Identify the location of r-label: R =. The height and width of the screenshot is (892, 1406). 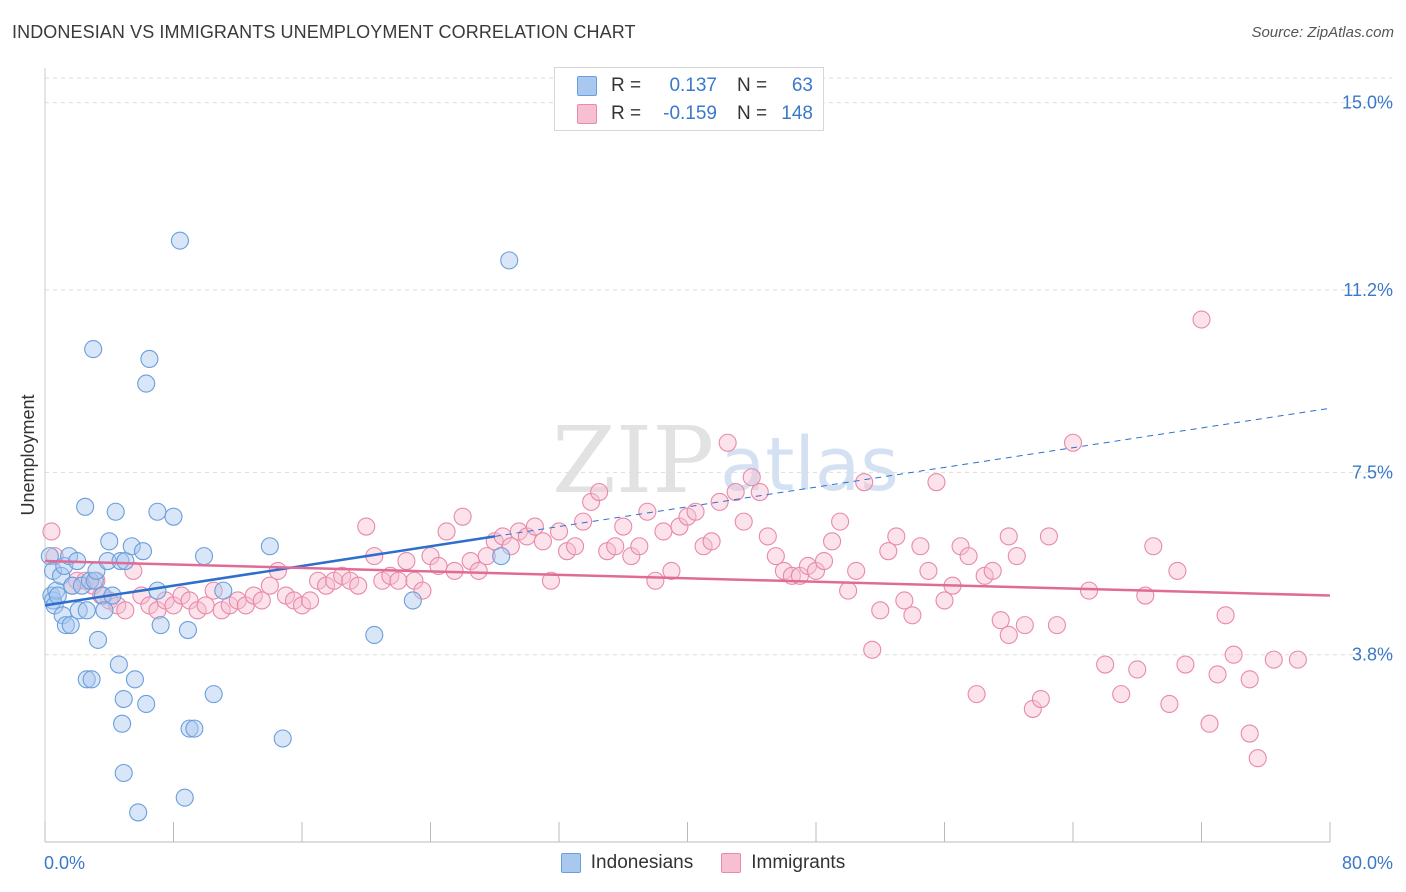
(626, 85).